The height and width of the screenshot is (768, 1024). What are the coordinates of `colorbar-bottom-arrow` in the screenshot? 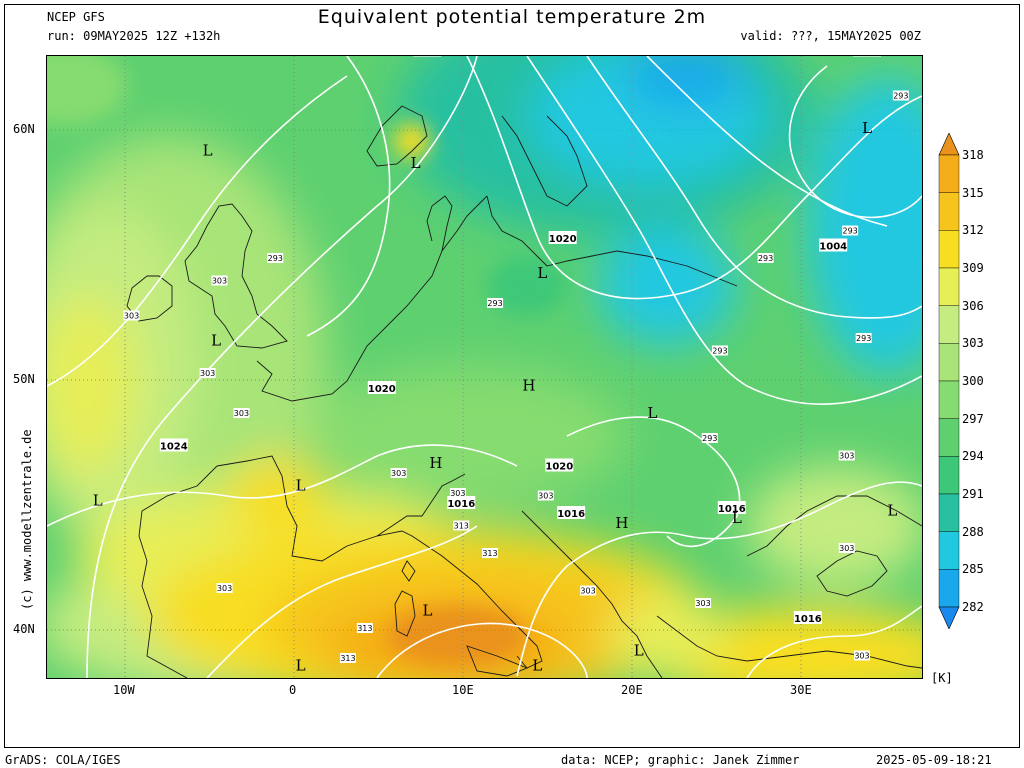 It's located at (949, 617).